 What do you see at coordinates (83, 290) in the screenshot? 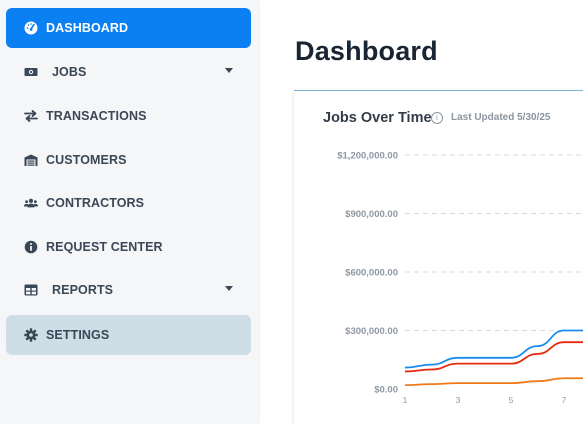
I see `sidebar-item-label: REPORTS` at bounding box center [83, 290].